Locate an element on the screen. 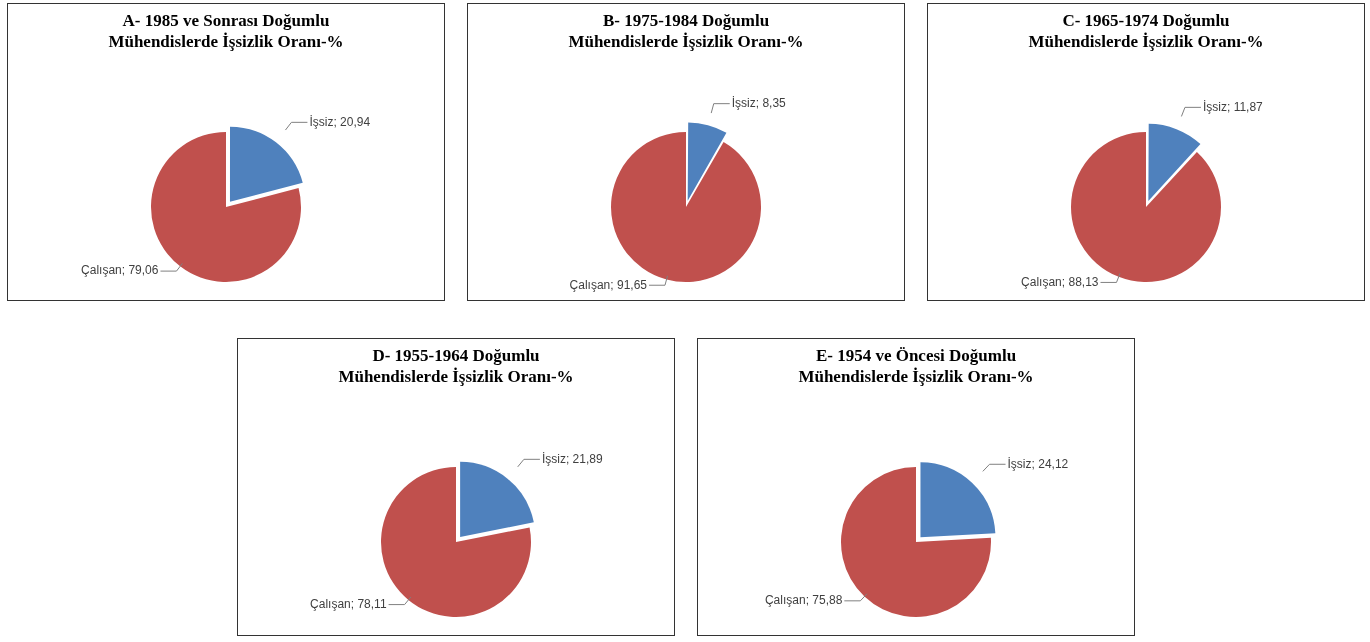 Image resolution: width=1370 pixels, height=642 pixels. chart-title: D- 1955-1964 Doğumlu Mühendislerde İşsizlik Oranı-% is located at coordinates (456, 366).